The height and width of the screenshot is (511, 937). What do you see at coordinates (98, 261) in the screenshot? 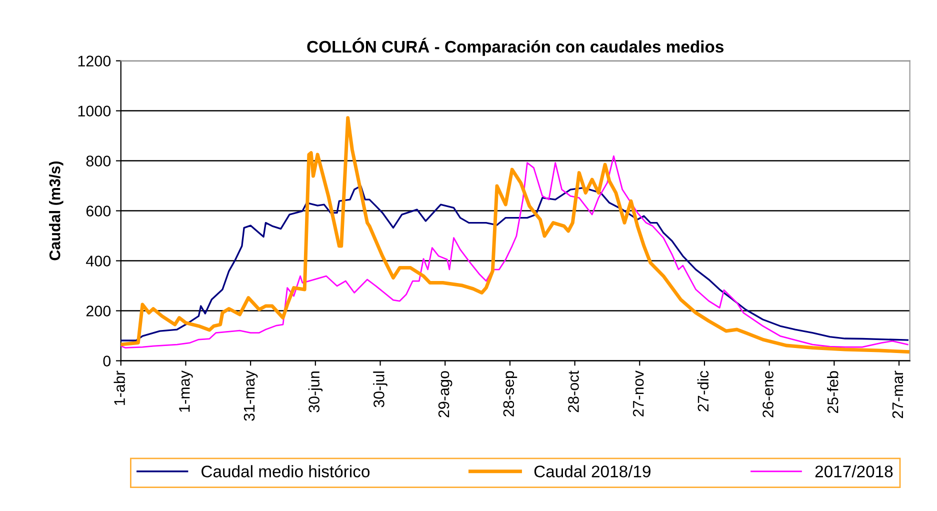
I see `y-tick-label: 400` at bounding box center [98, 261].